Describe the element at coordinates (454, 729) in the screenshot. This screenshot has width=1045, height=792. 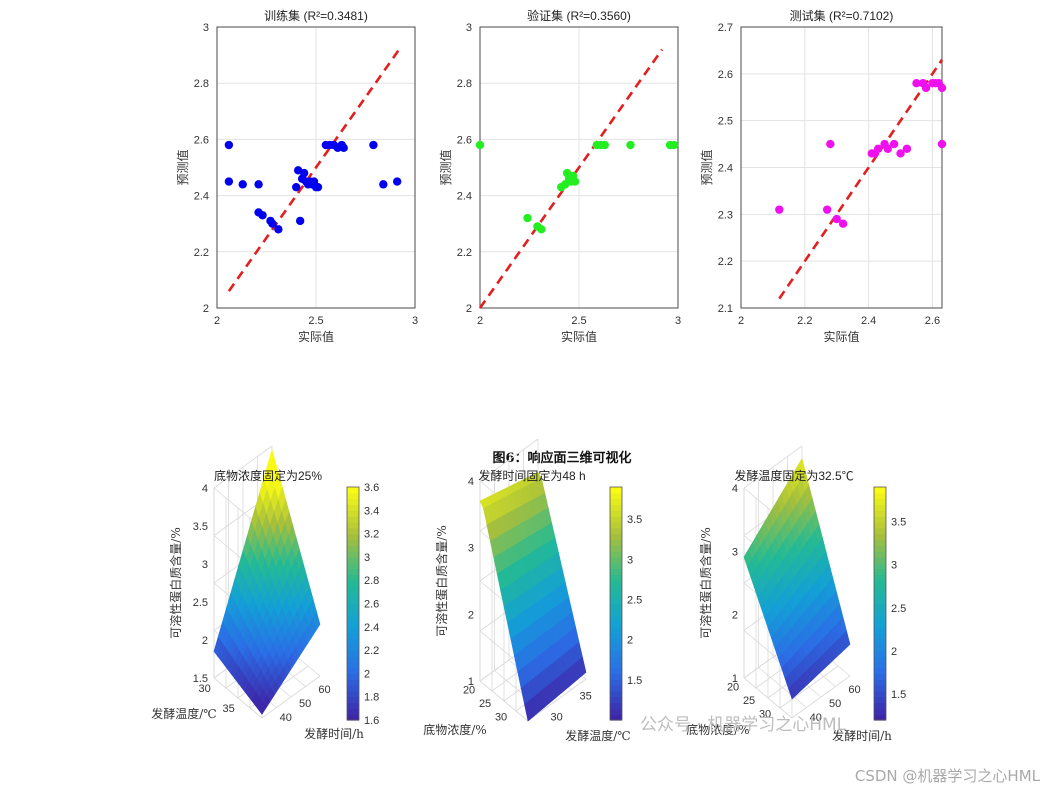
I see `y-axis-label: 底物浓度/%` at that location.